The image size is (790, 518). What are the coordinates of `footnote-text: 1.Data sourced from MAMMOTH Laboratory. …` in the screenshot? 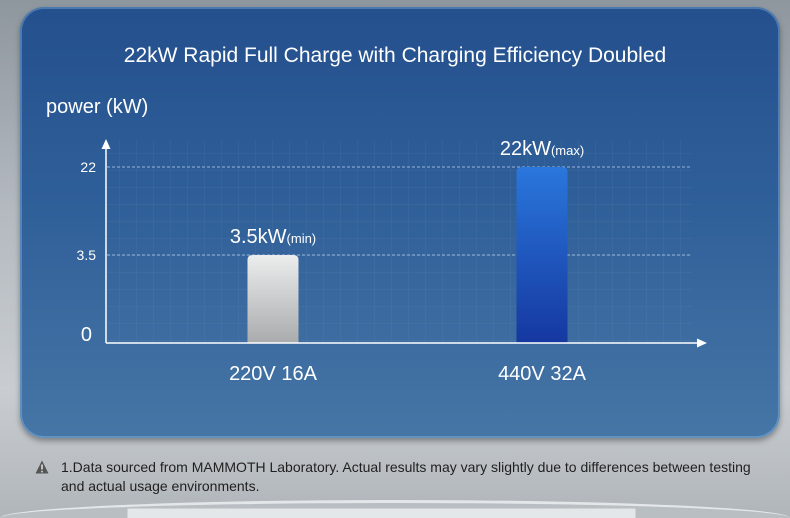 It's located at (406, 476).